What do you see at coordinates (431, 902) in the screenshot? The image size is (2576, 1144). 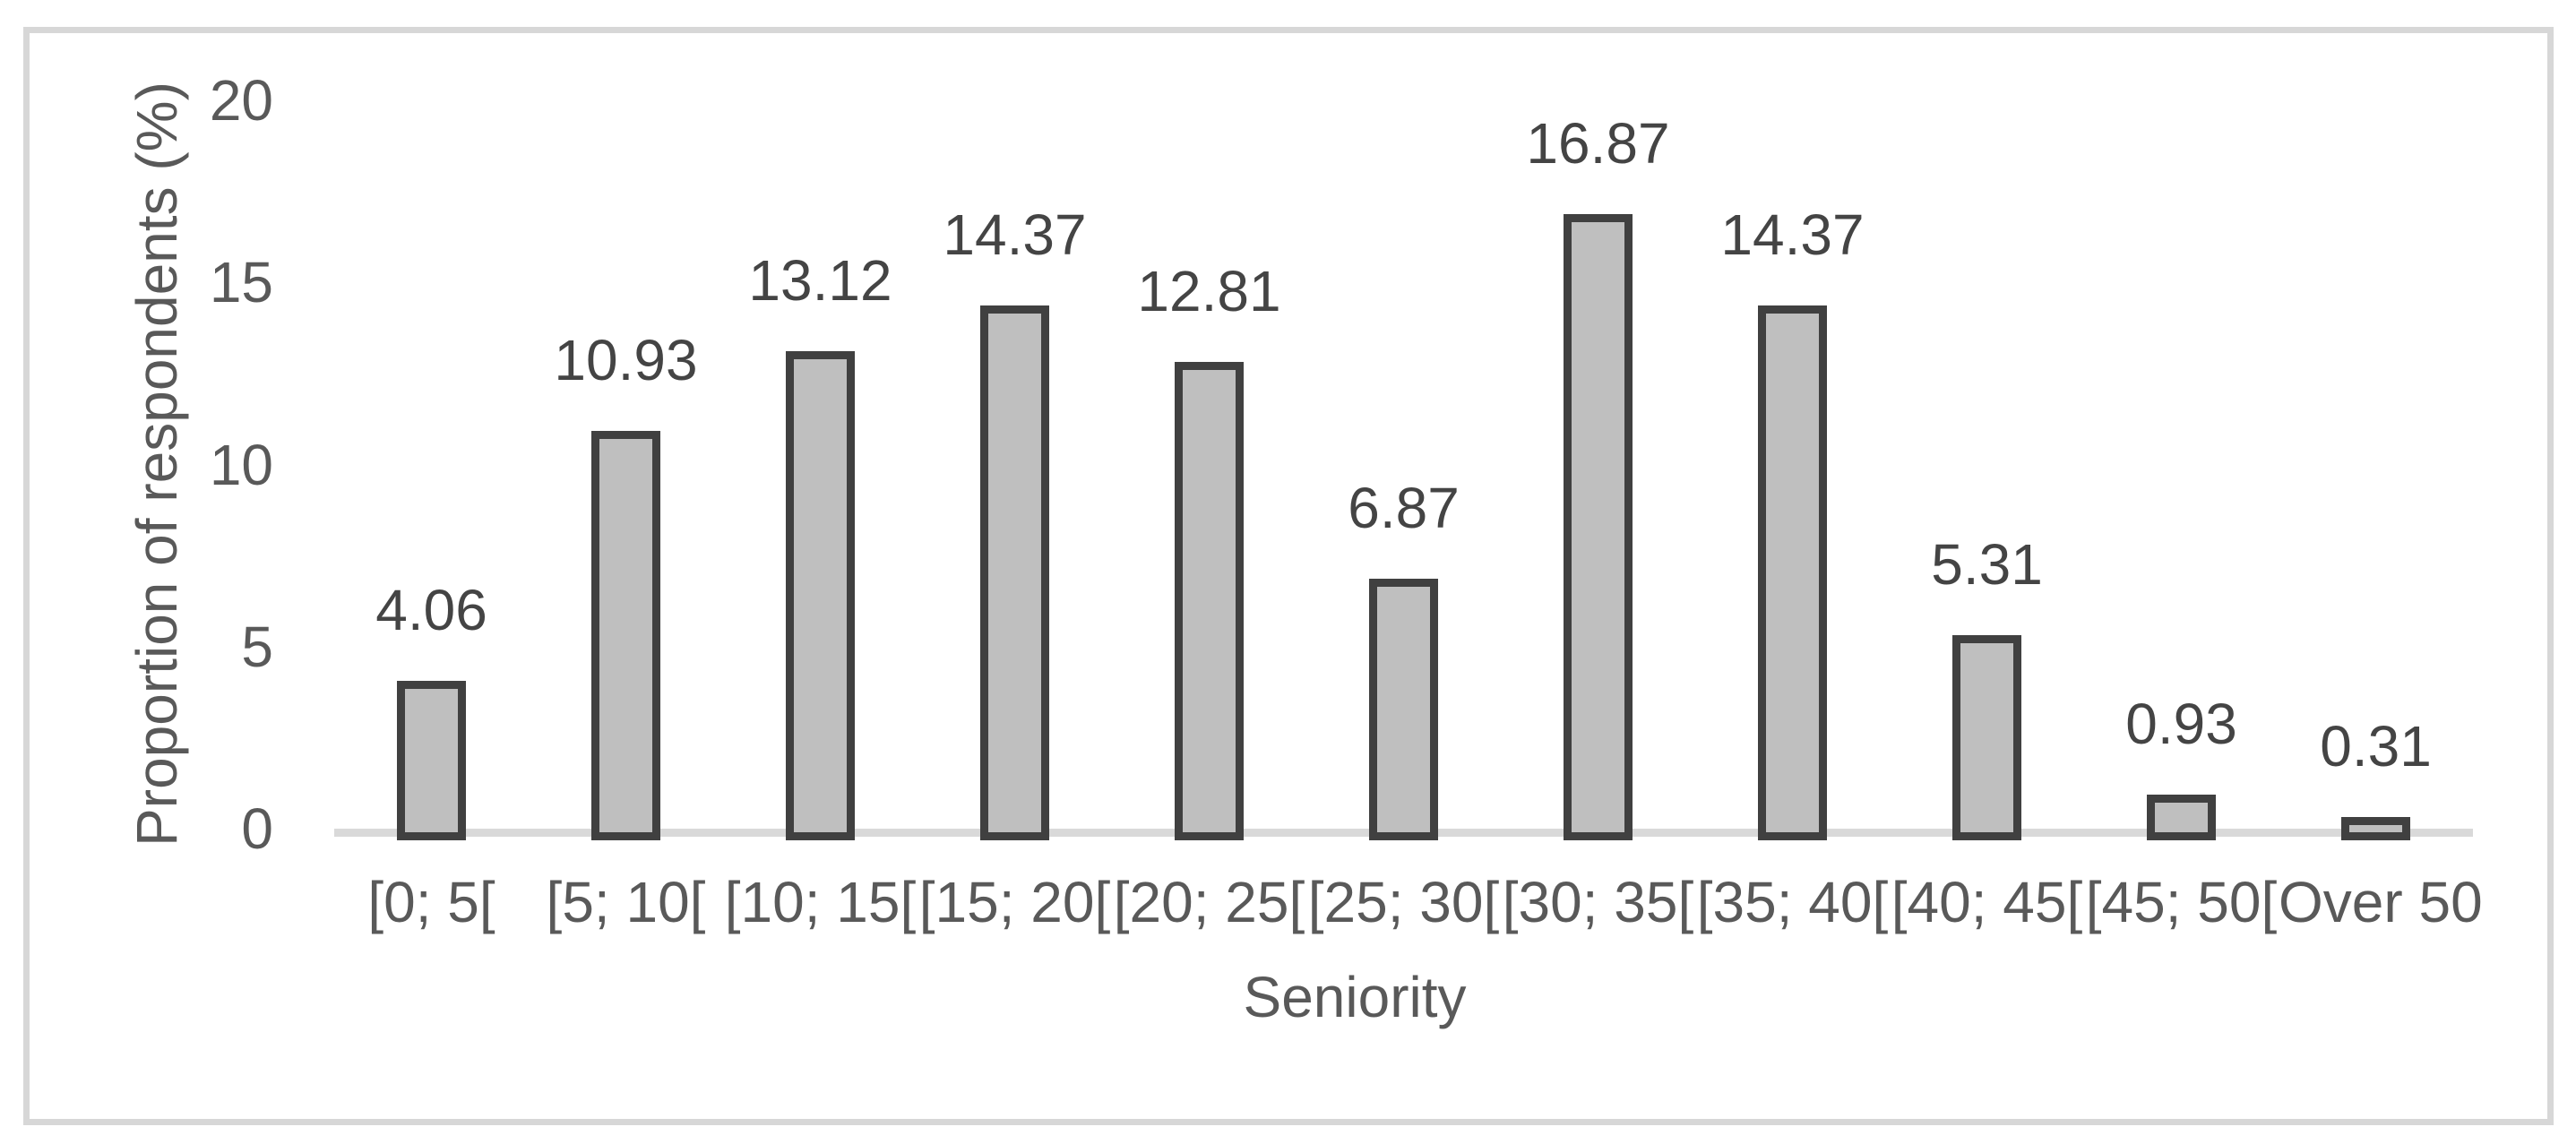 I see `x-category-label: [0; 5[` at bounding box center [431, 902].